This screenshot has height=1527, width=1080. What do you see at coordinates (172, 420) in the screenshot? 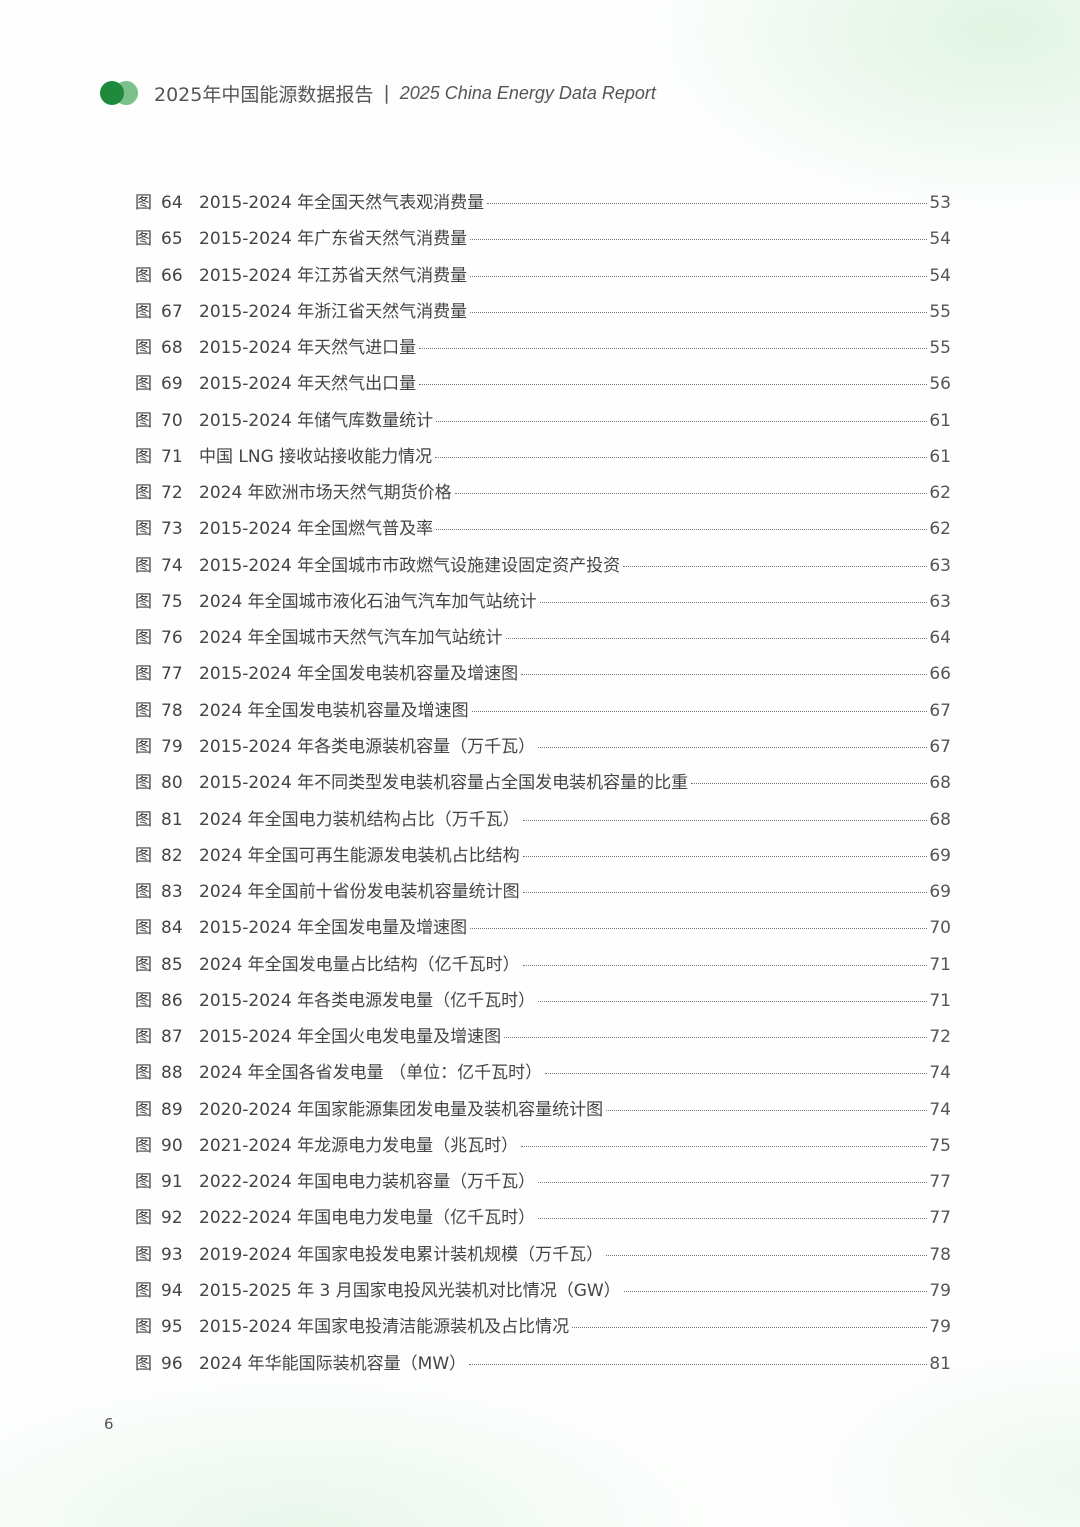
I see `entry-number: 70` at bounding box center [172, 420].